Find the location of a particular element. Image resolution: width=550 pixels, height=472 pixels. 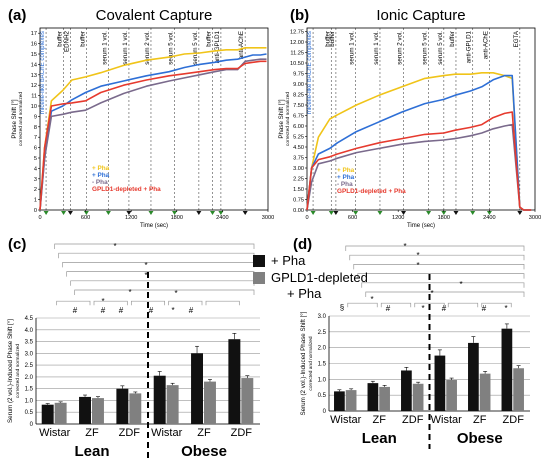

legend-label: + Pha is located at coordinates (304, 293).